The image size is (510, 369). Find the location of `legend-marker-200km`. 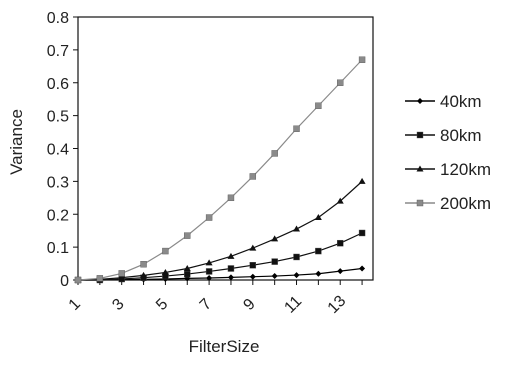

legend-marker-200km is located at coordinates (420, 203).